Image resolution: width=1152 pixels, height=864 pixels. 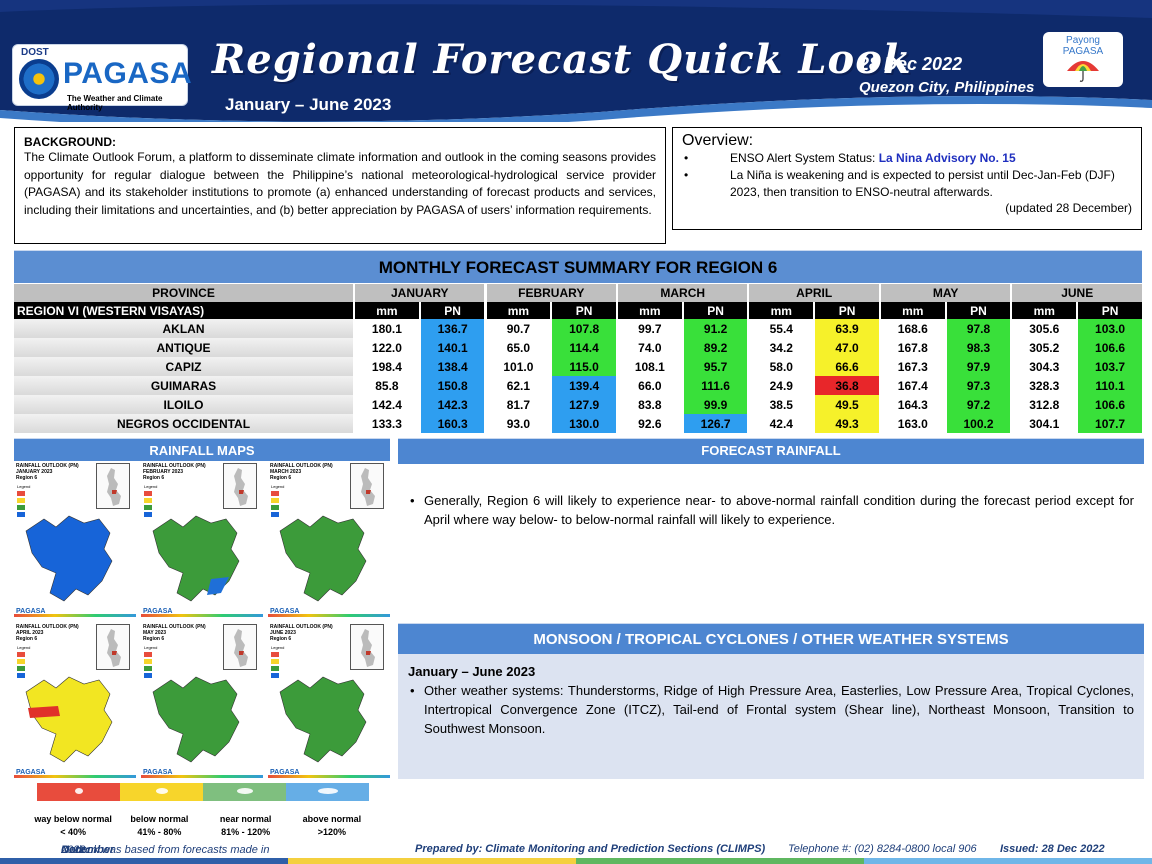 What do you see at coordinates (584, 347) in the screenshot?
I see `pn-value: 114.4` at bounding box center [584, 347].